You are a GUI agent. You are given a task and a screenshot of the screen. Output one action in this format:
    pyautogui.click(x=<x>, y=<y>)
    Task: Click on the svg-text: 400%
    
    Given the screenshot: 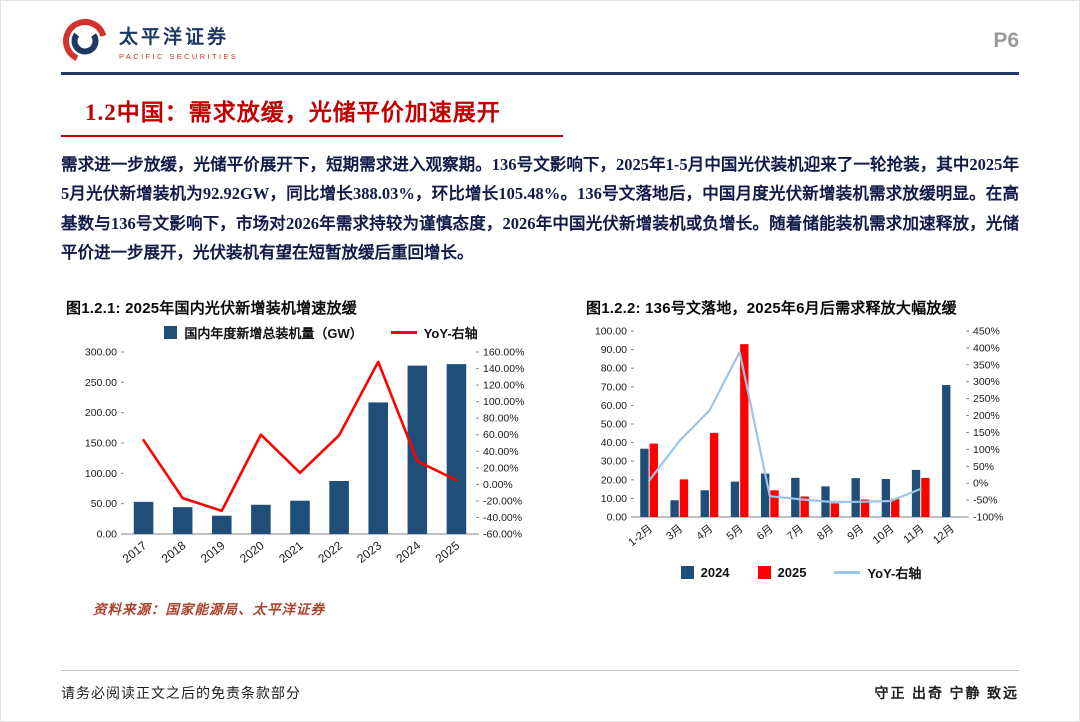 What is the action you would take?
    pyautogui.click(x=986, y=349)
    